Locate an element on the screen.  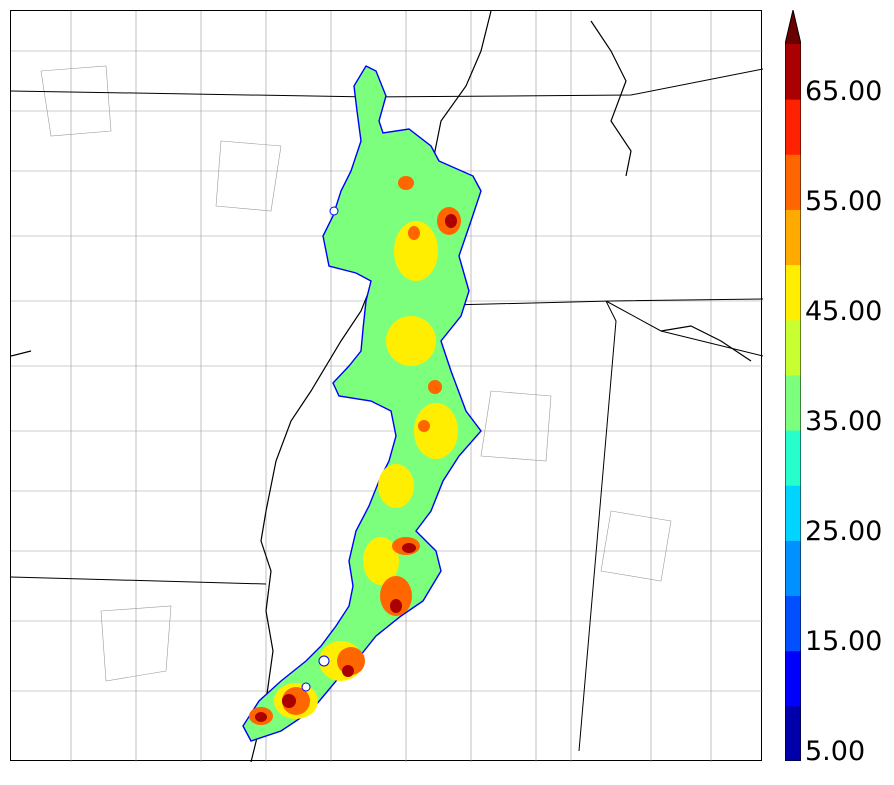
colorbar is located at coordinates (793, 385).